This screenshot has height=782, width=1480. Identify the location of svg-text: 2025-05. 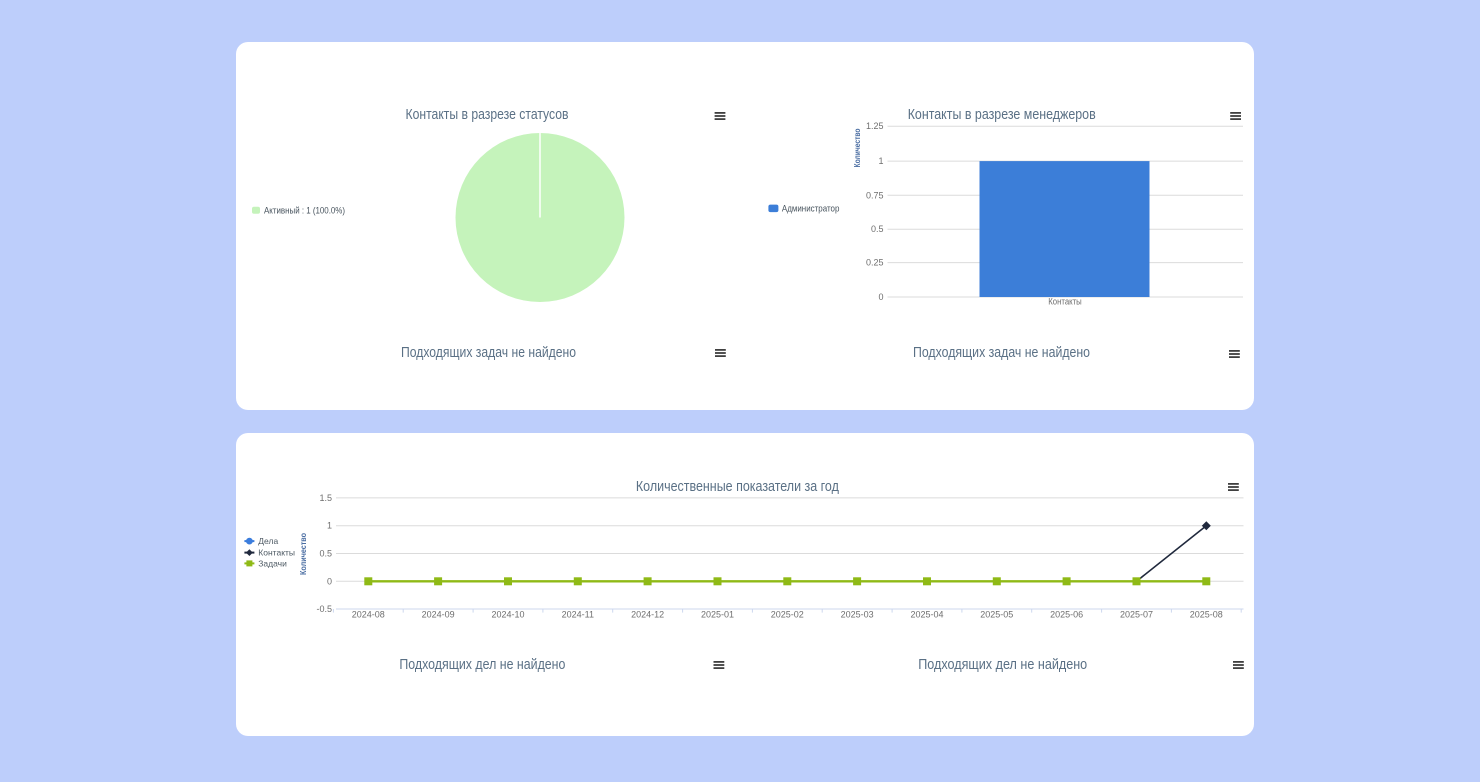
(996, 615).